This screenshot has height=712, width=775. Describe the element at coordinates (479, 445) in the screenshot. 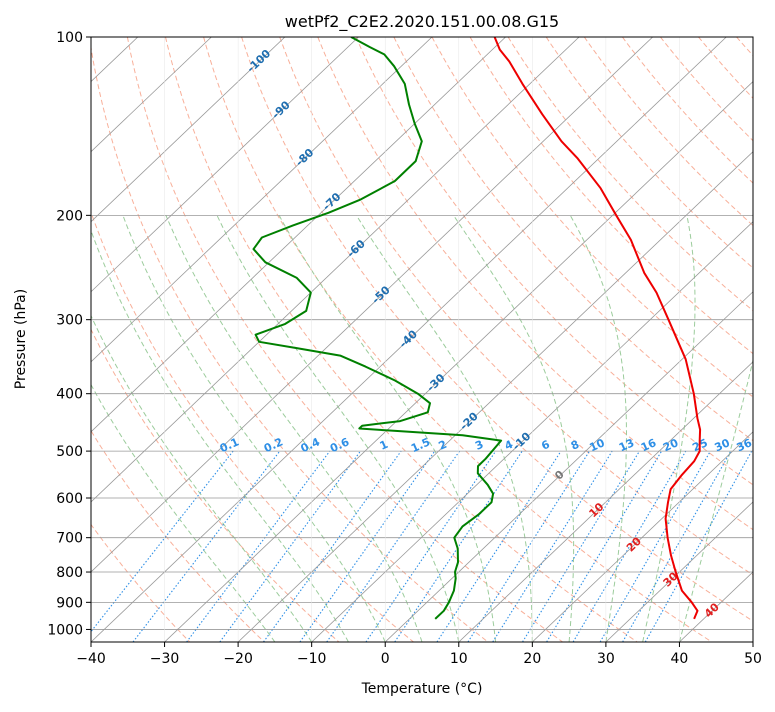

I see `mixing-ratio-label: 3` at that location.